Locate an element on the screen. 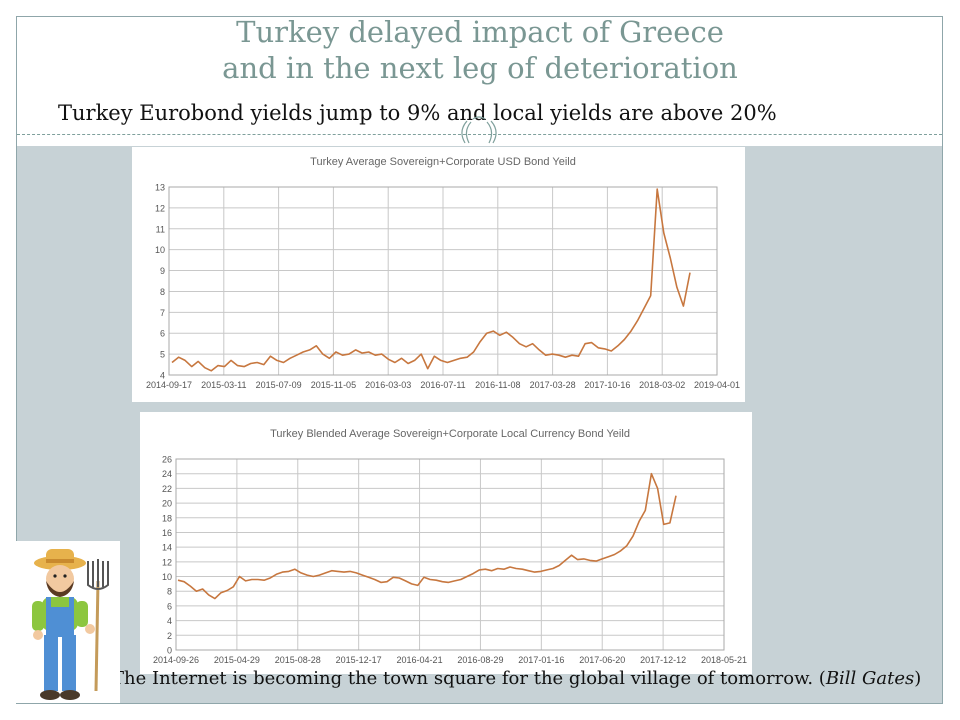 This screenshot has width=960, height=720. x-tick-label: 2018-05-21 is located at coordinates (724, 660).